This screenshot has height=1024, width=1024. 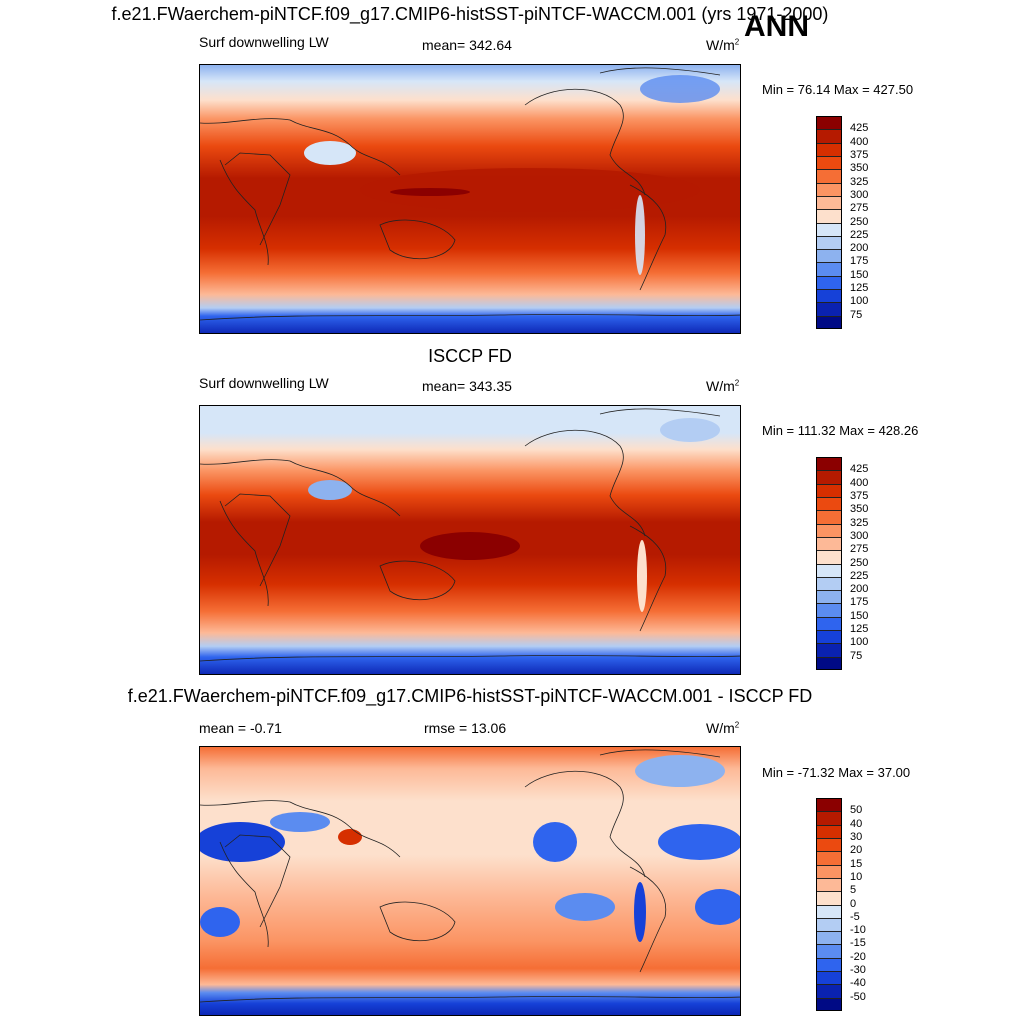 I want to click on colorbar-tick-label: 15, so click(x=856, y=863).